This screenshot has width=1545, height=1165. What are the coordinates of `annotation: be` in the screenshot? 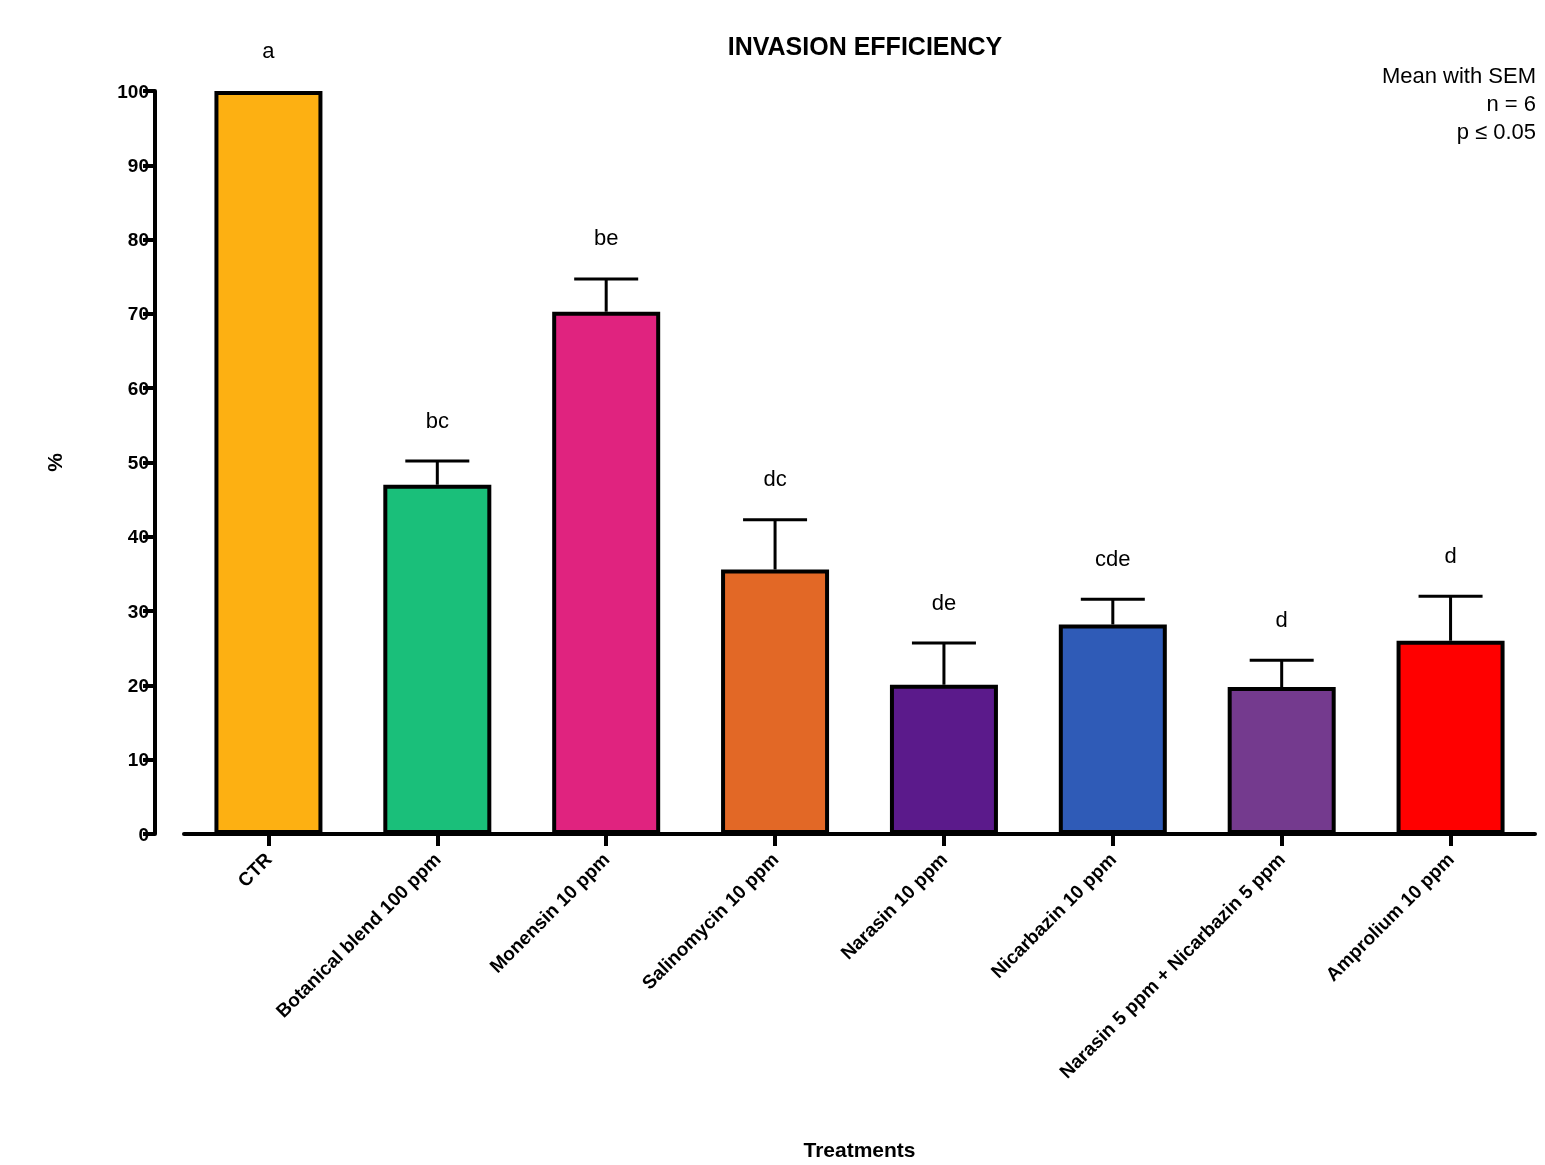 It's located at (606, 238).